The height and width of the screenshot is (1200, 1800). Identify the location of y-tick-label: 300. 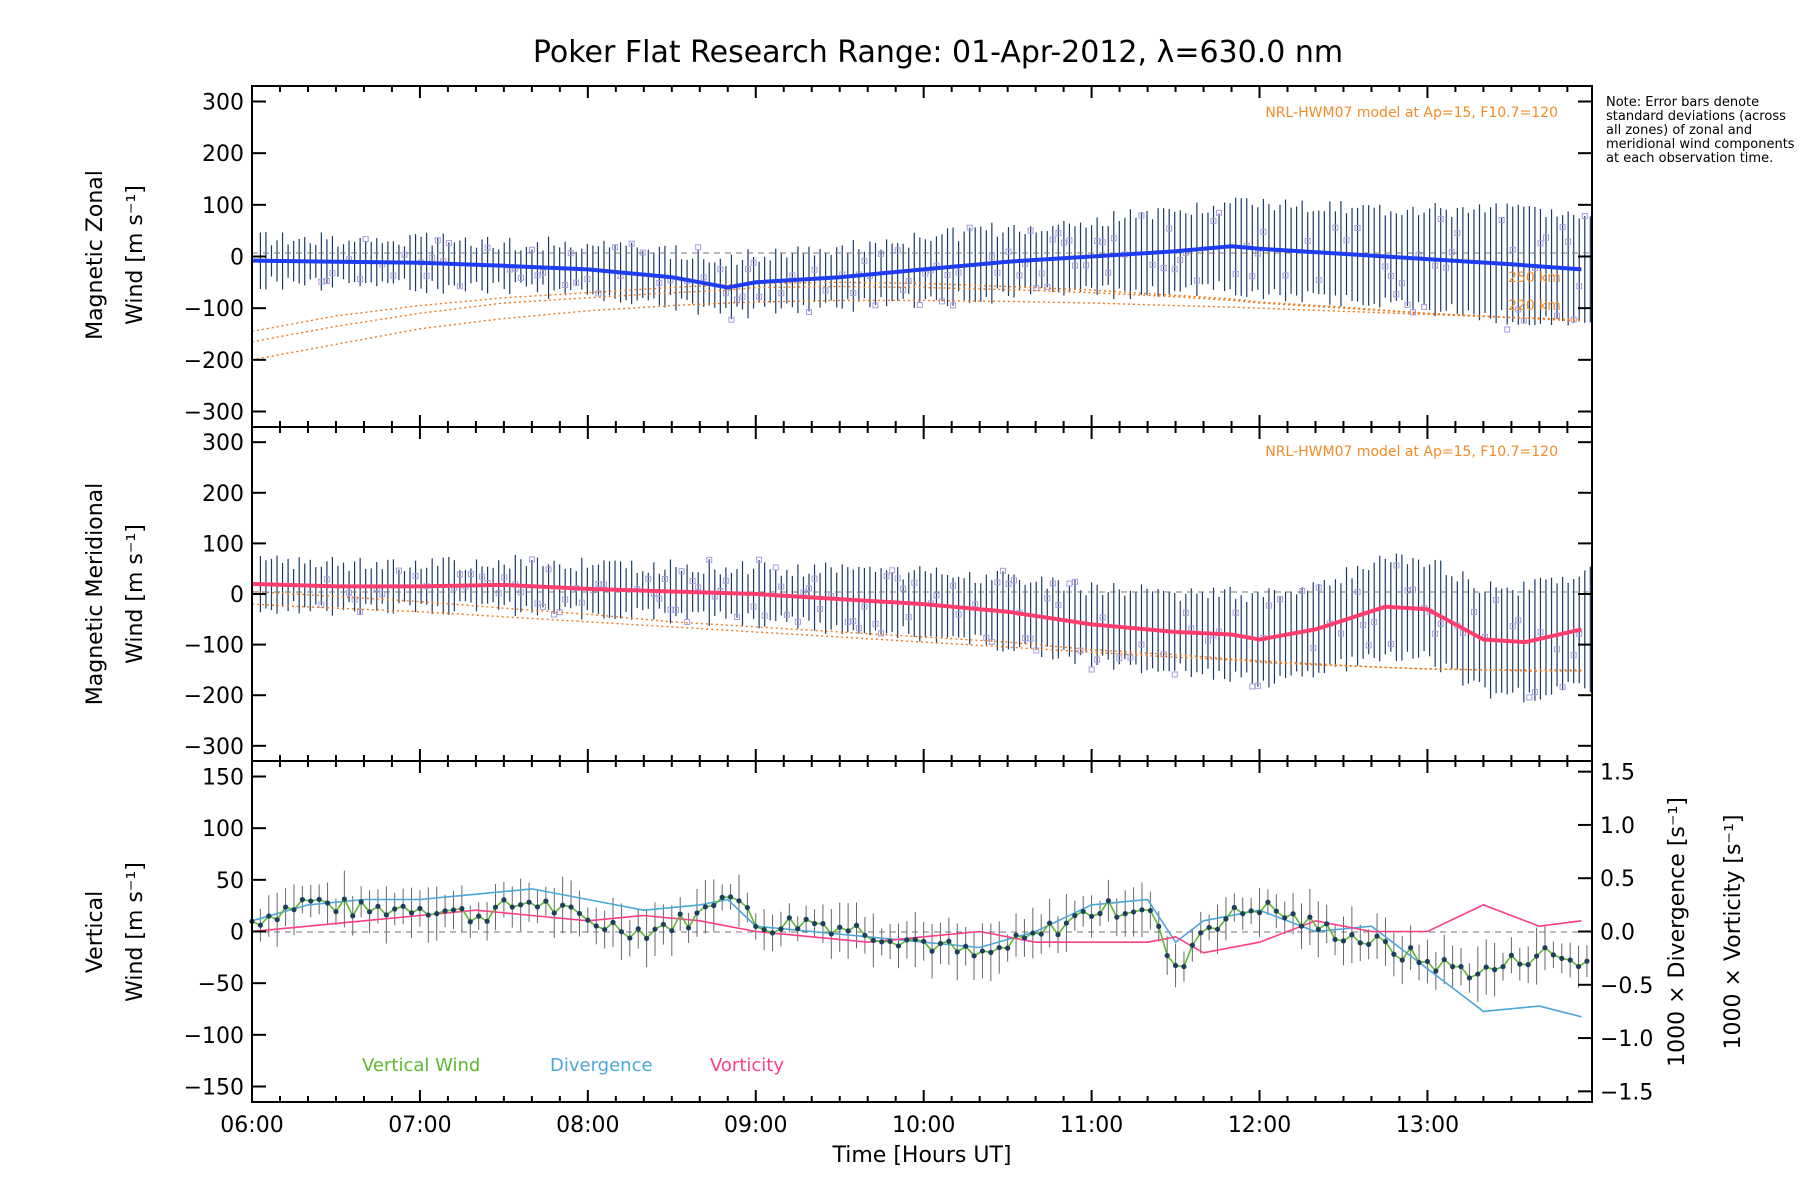
(223, 443).